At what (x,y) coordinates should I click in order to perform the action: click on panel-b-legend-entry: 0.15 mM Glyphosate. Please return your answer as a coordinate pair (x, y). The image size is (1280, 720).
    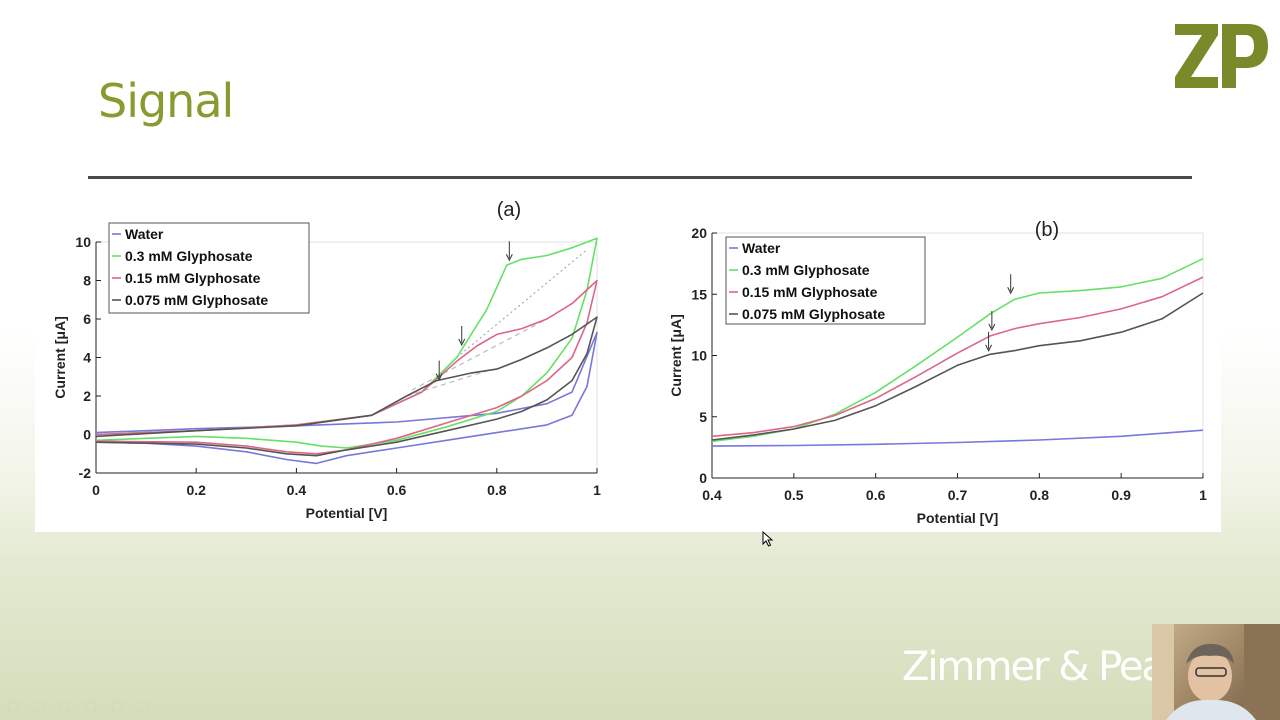
    Looking at the image, I should click on (810, 292).